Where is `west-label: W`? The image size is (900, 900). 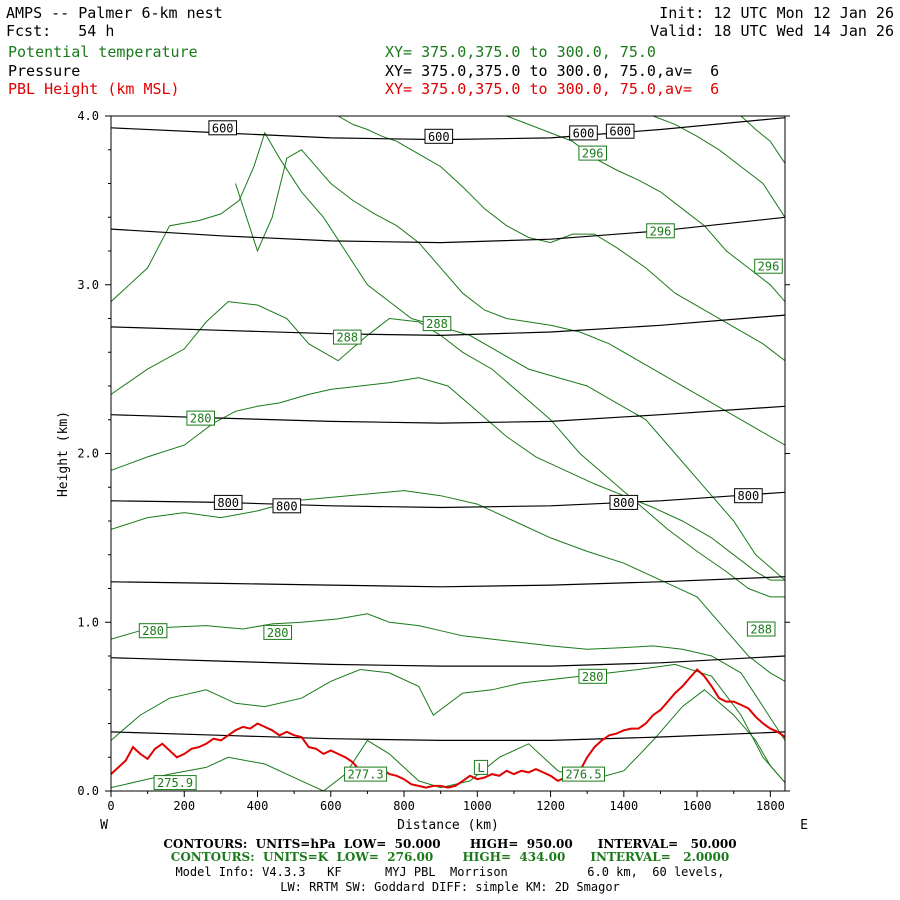 west-label: W is located at coordinates (104, 825).